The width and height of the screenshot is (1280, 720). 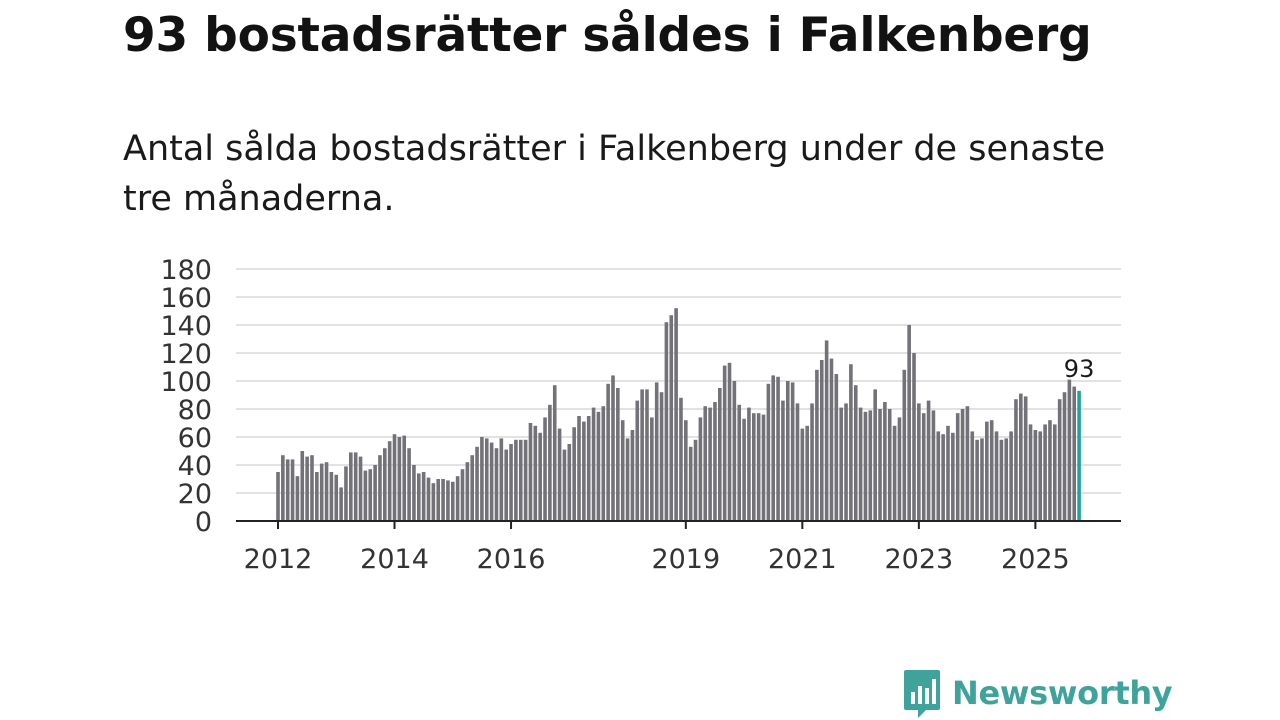 What do you see at coordinates (195, 438) in the screenshot?
I see `y-tick-label: 60` at bounding box center [195, 438].